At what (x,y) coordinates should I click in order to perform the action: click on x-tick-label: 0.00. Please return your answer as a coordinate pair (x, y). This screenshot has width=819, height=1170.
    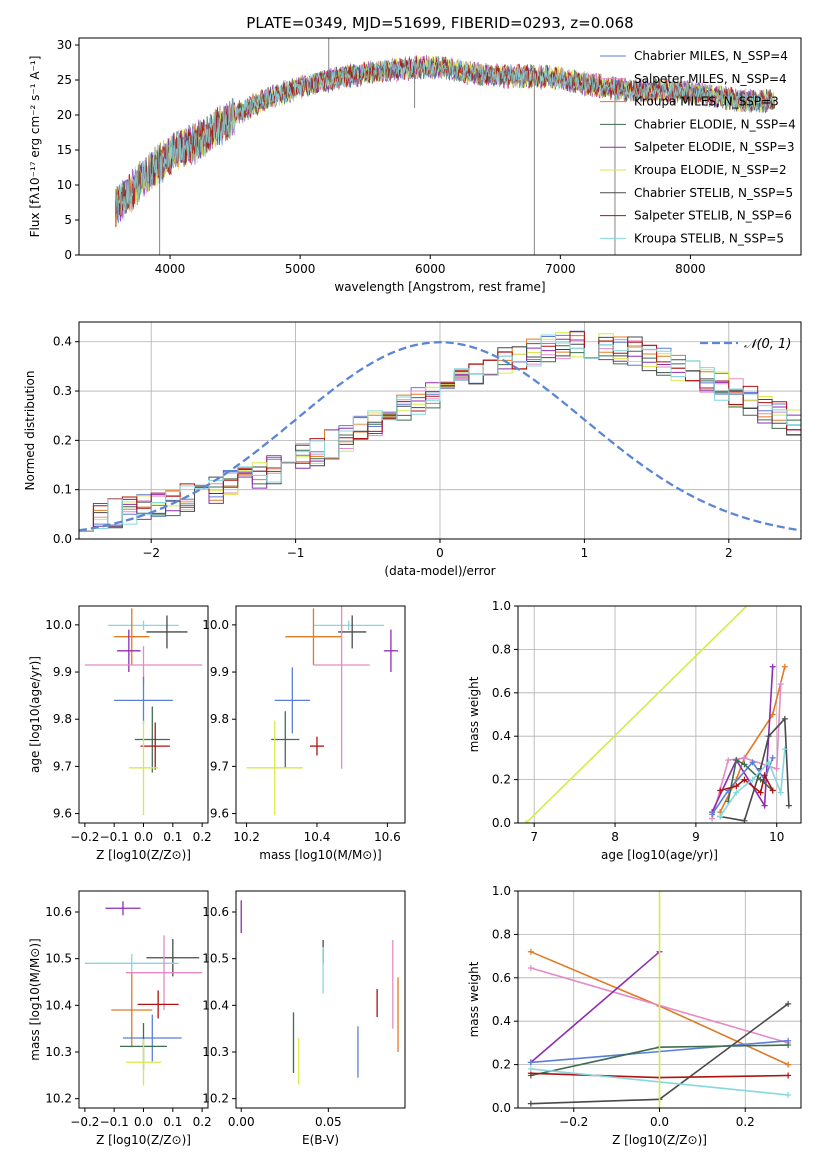
    Looking at the image, I should click on (241, 1122).